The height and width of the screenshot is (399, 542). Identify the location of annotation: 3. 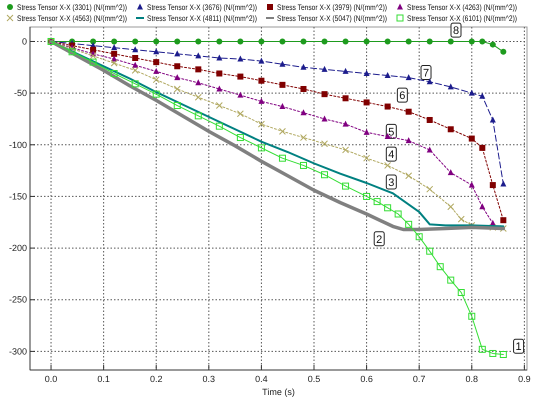
(391, 182).